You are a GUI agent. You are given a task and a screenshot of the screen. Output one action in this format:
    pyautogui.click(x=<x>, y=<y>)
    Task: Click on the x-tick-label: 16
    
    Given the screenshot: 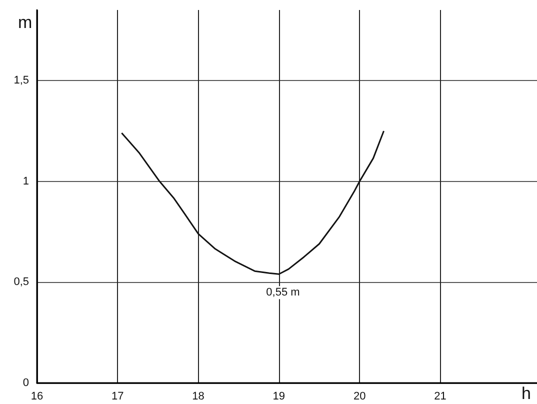 What is the action you would take?
    pyautogui.click(x=37, y=396)
    